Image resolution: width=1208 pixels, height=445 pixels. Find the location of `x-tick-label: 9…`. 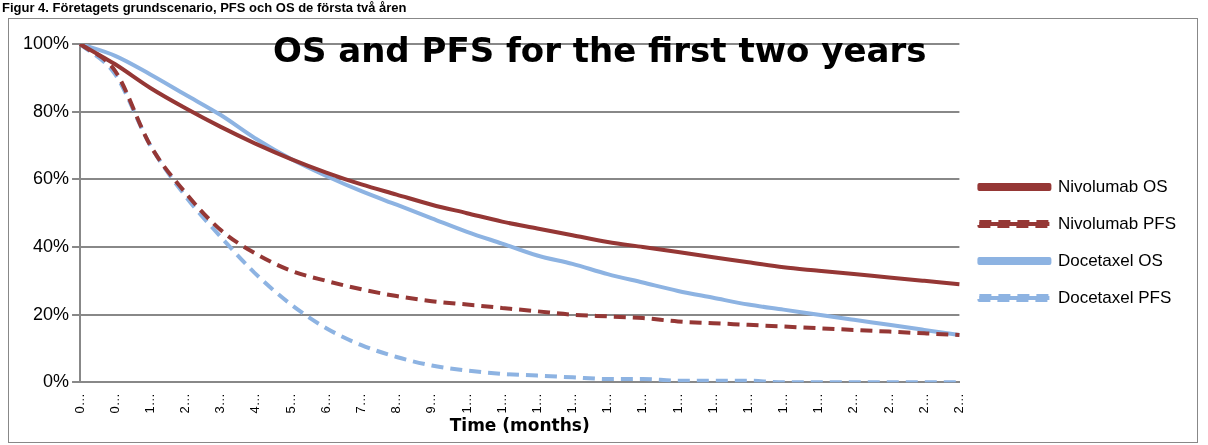

x-tick-label: 9… is located at coordinates (431, 403).